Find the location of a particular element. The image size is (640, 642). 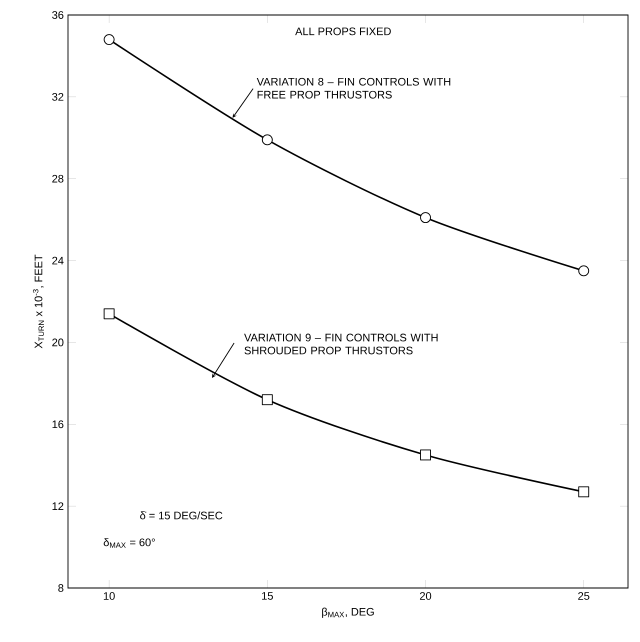

y-tick-label: 28 is located at coordinates (58, 178).